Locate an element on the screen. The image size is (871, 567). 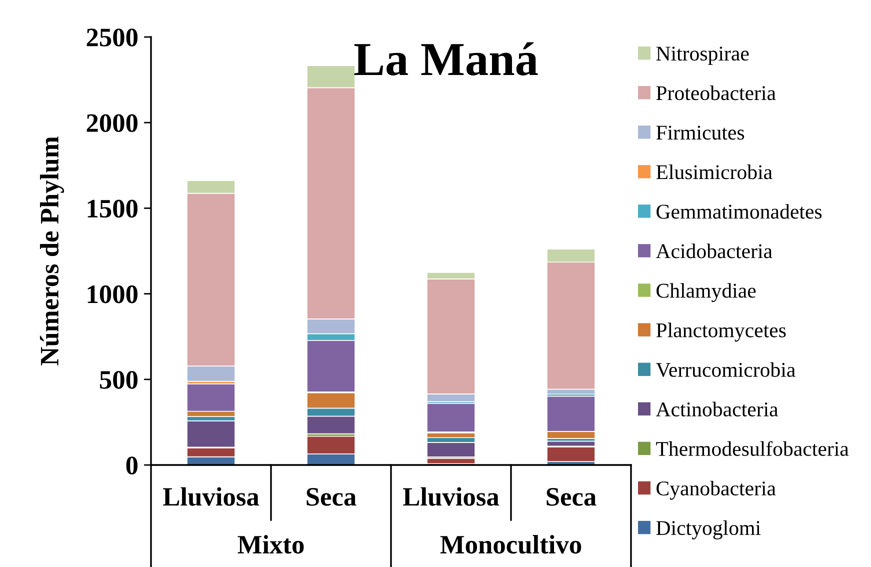
legend-label: Proteobacteria is located at coordinates (716, 93).